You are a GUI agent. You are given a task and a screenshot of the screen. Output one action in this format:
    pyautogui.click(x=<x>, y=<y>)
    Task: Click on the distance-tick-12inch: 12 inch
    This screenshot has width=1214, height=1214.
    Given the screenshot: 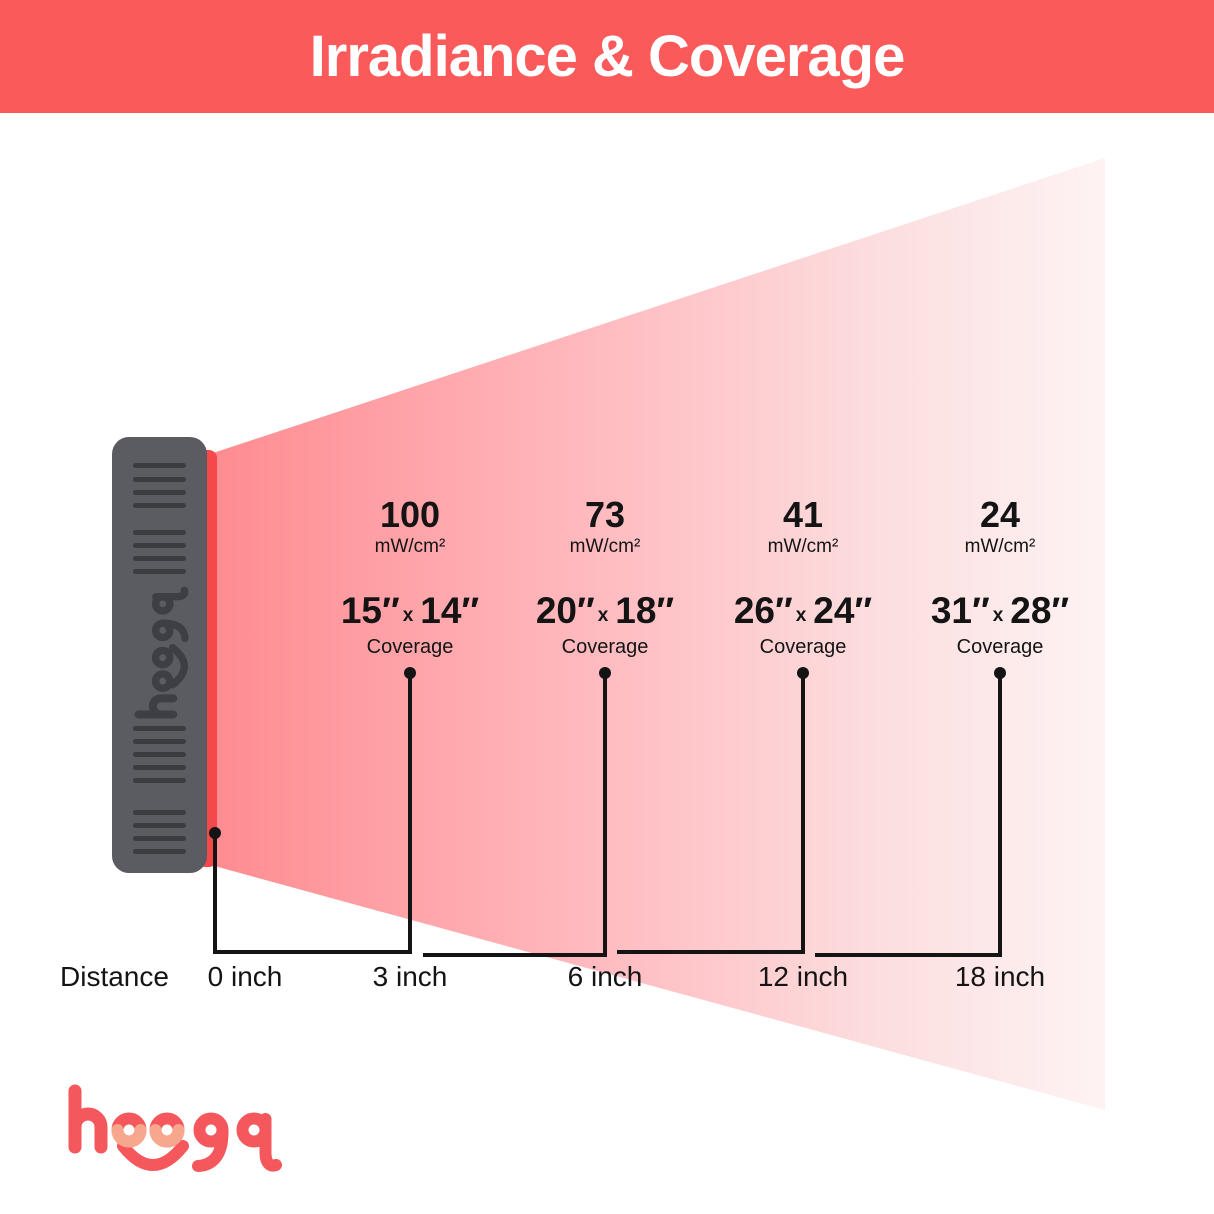 What is the action you would take?
    pyautogui.click(x=803, y=976)
    